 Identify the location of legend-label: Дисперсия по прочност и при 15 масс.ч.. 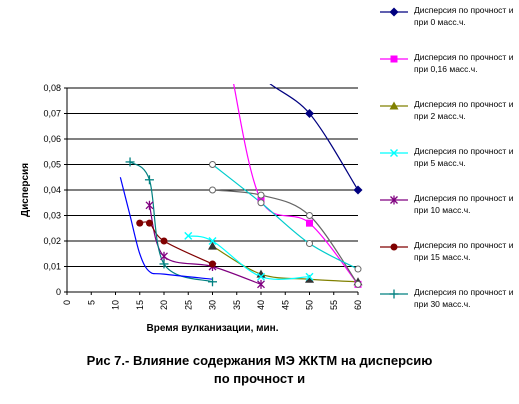
(464, 251).